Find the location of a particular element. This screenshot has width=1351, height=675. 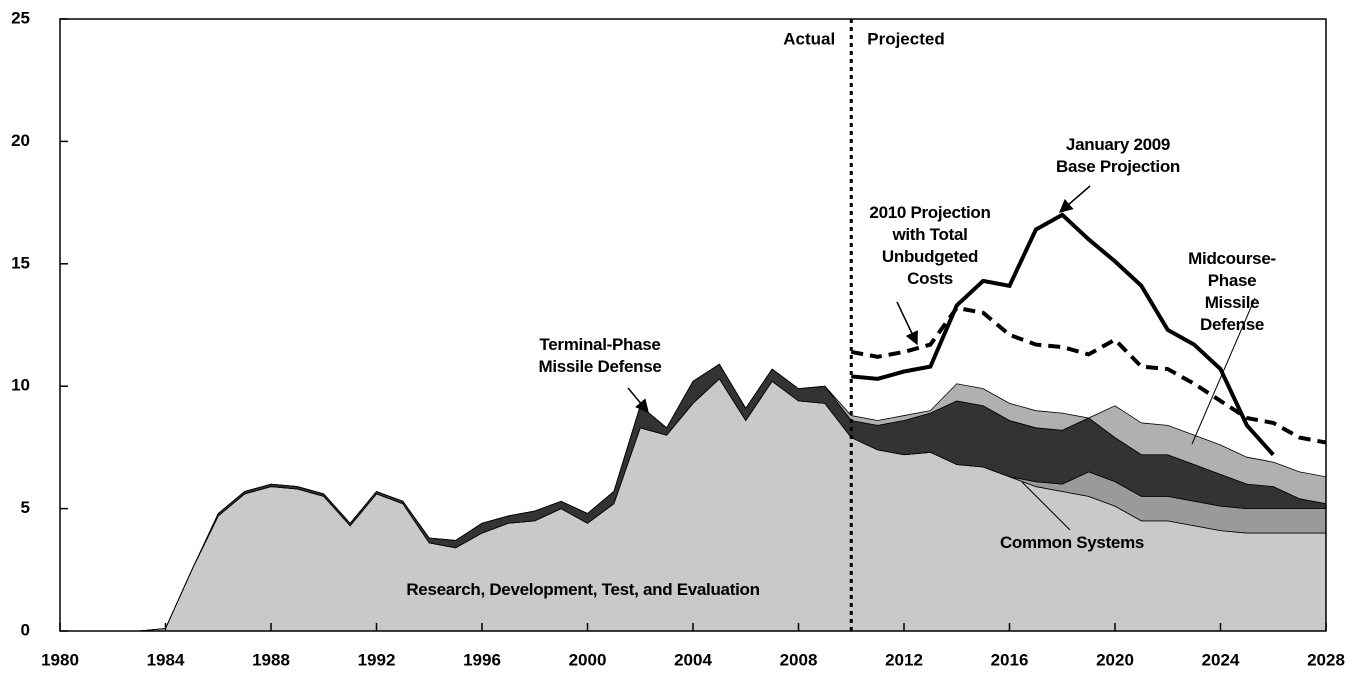

y-tick-label: 0 is located at coordinates (25, 629).